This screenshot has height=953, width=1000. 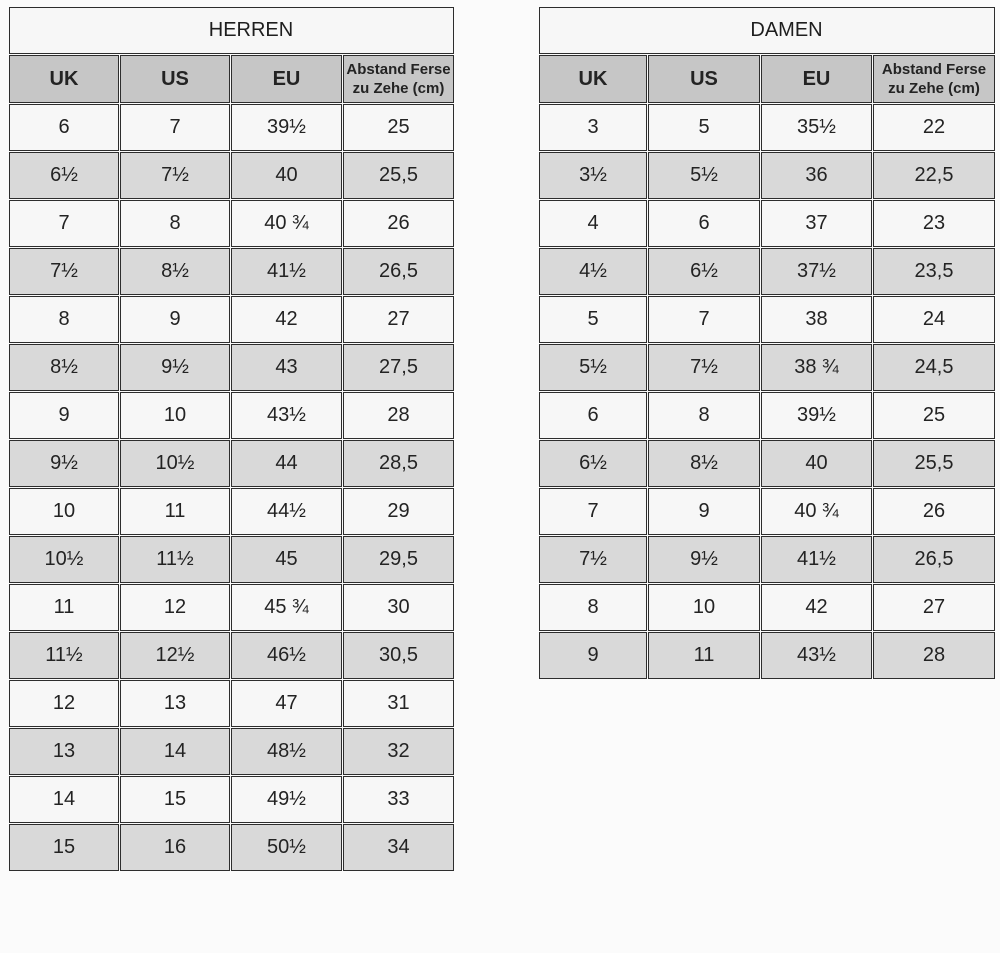 I want to click on table-cell: 32, so click(x=398, y=751).